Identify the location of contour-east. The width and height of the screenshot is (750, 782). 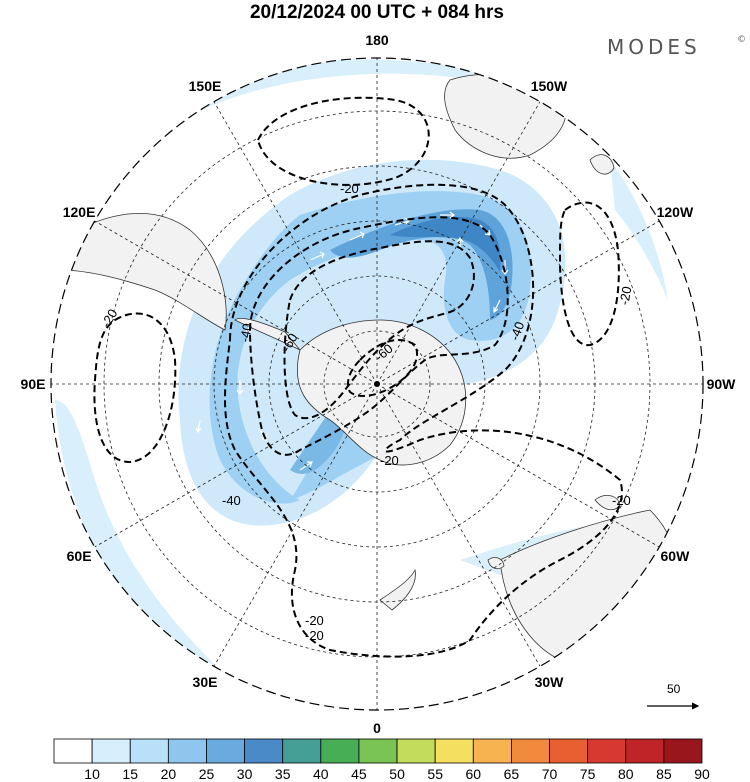
(589, 274).